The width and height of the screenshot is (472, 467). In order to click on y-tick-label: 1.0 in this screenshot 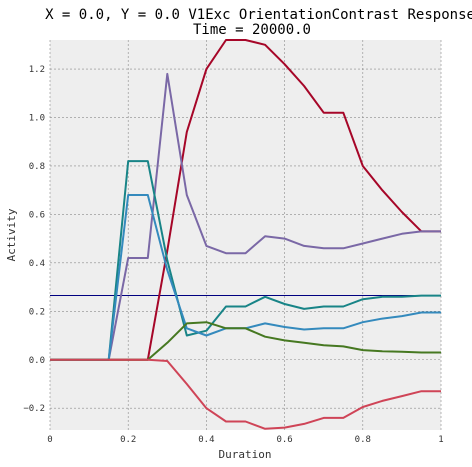, I will do `click(37, 119)`.